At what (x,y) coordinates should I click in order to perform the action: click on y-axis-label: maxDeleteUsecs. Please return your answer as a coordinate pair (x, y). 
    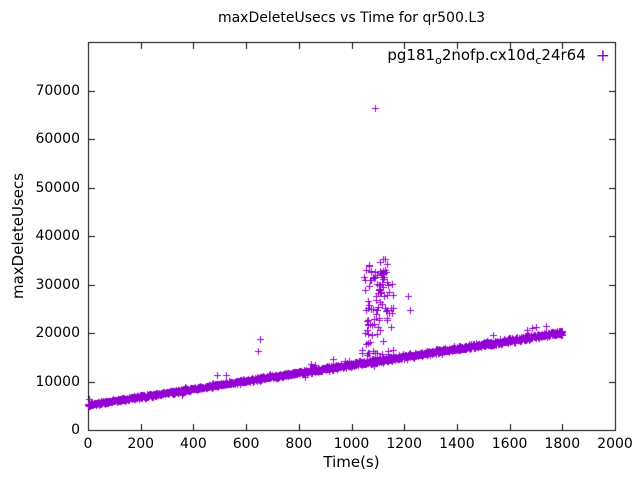
    Looking at the image, I should click on (18, 236).